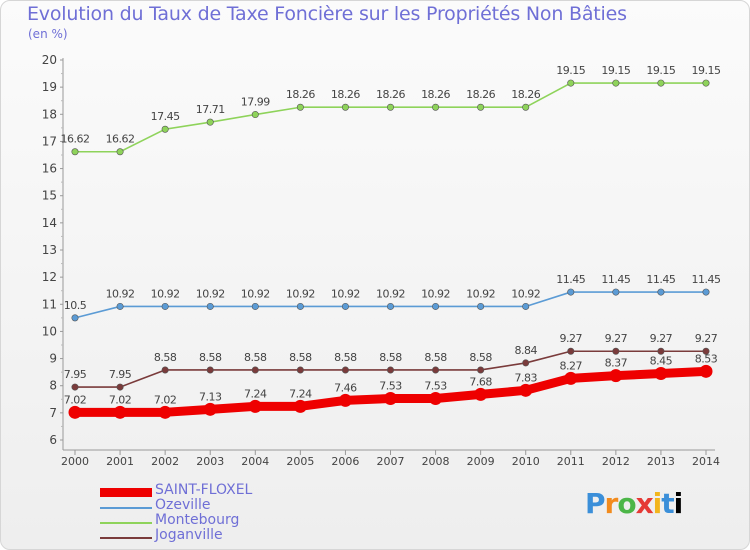 Image resolution: width=750 pixels, height=550 pixels. Describe the element at coordinates (49, 331) in the screenshot. I see `y-tick-label: 10` at that location.